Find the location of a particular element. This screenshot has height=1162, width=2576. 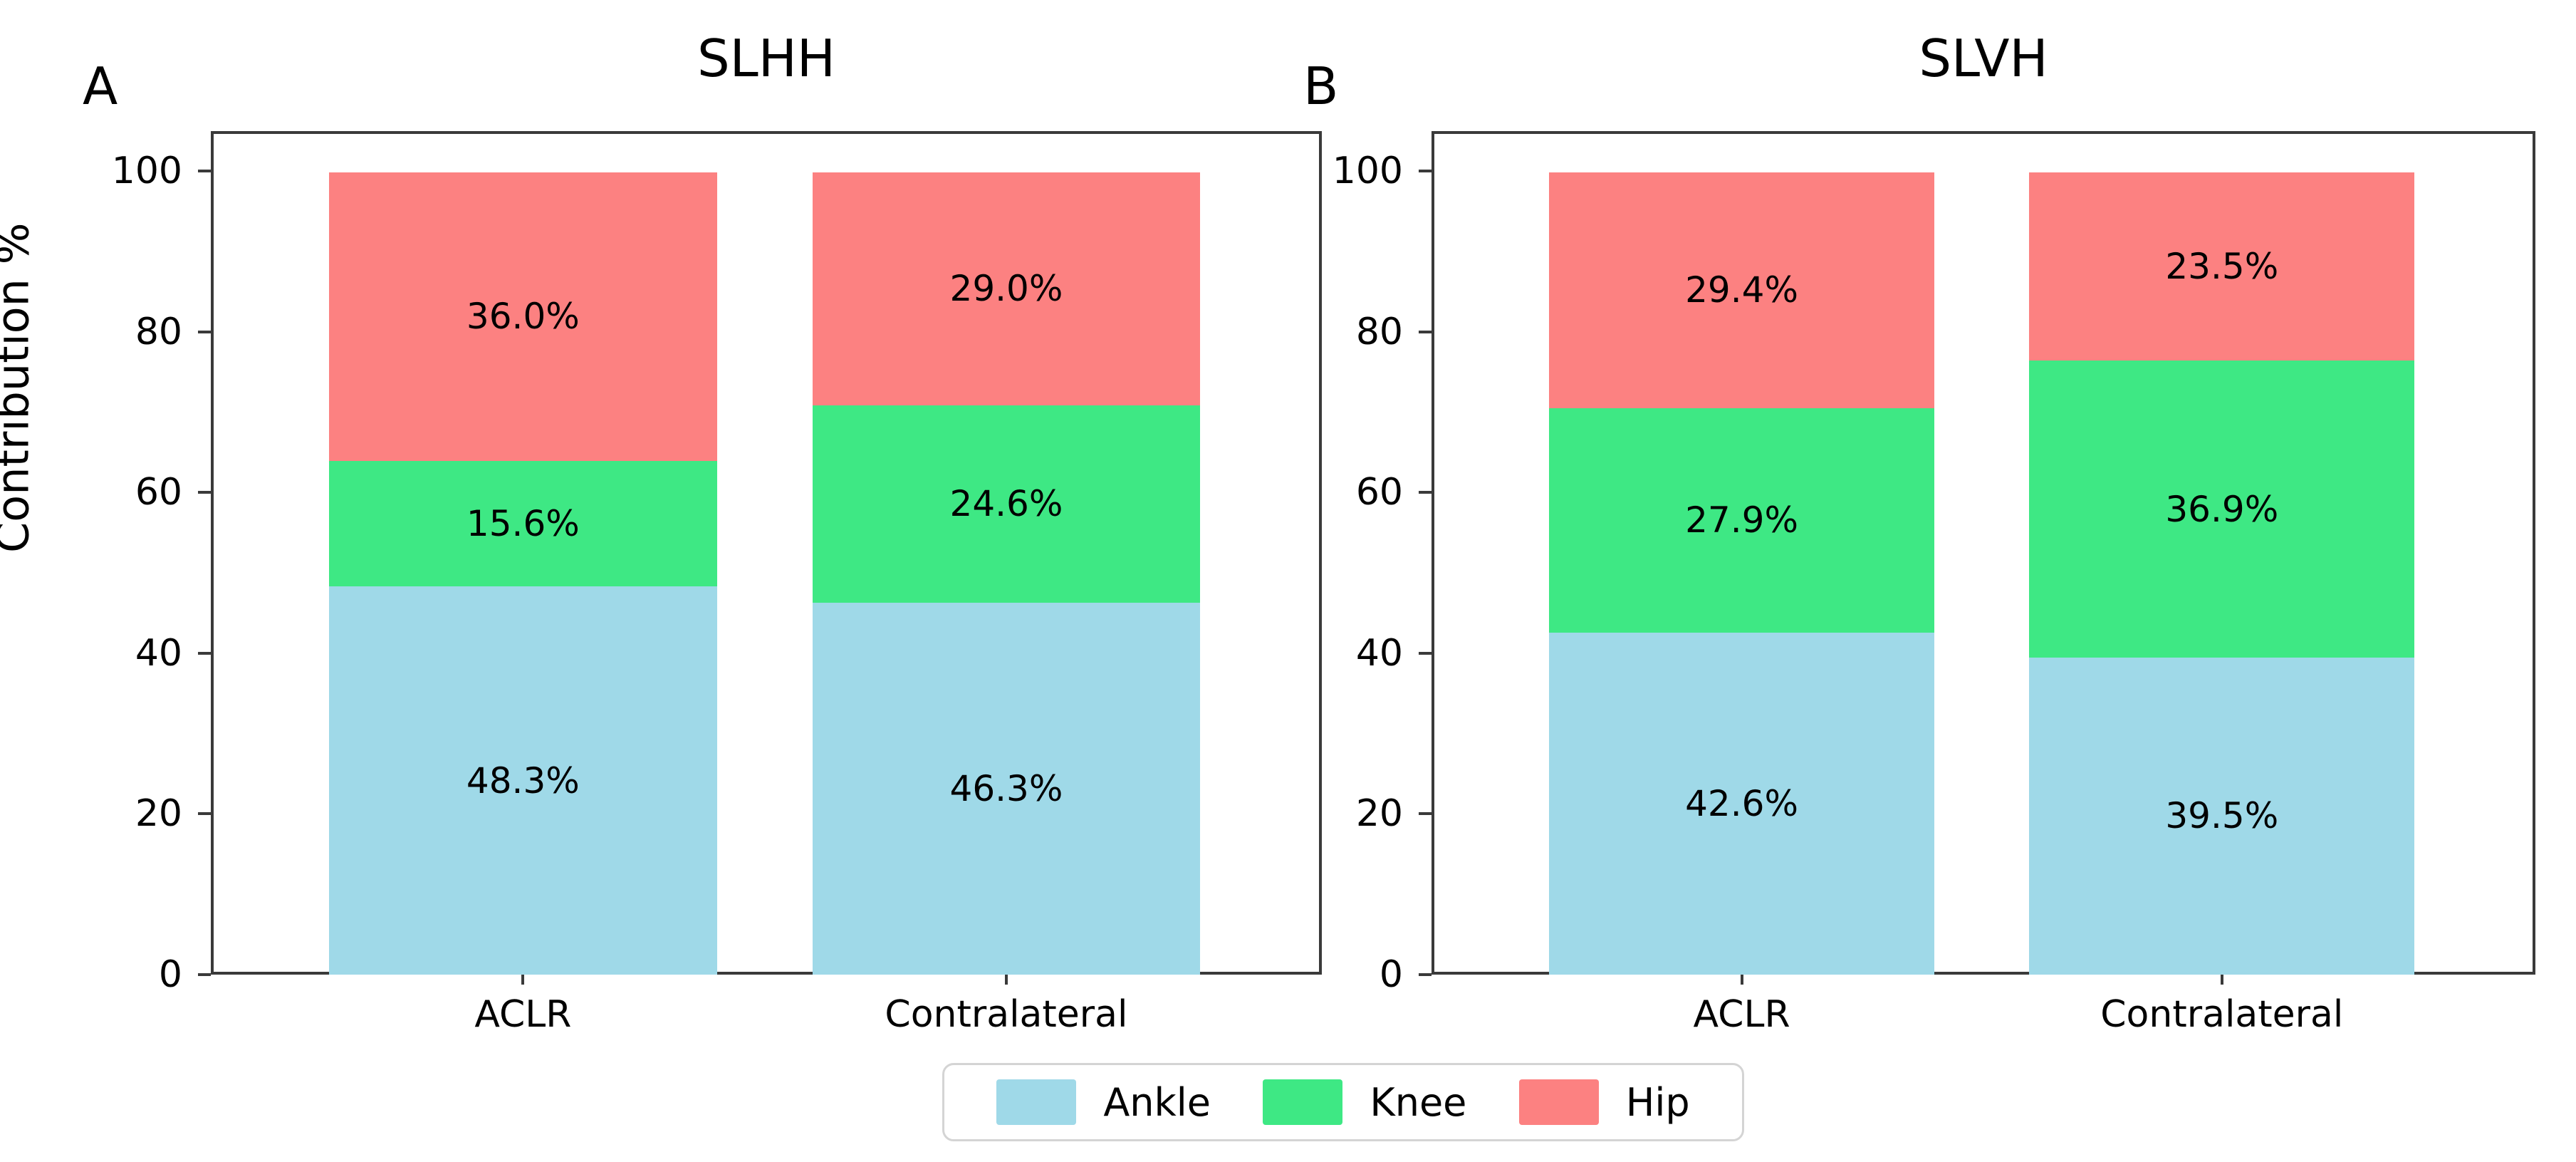

bar-segment-value: 27.9% is located at coordinates (1741, 520).